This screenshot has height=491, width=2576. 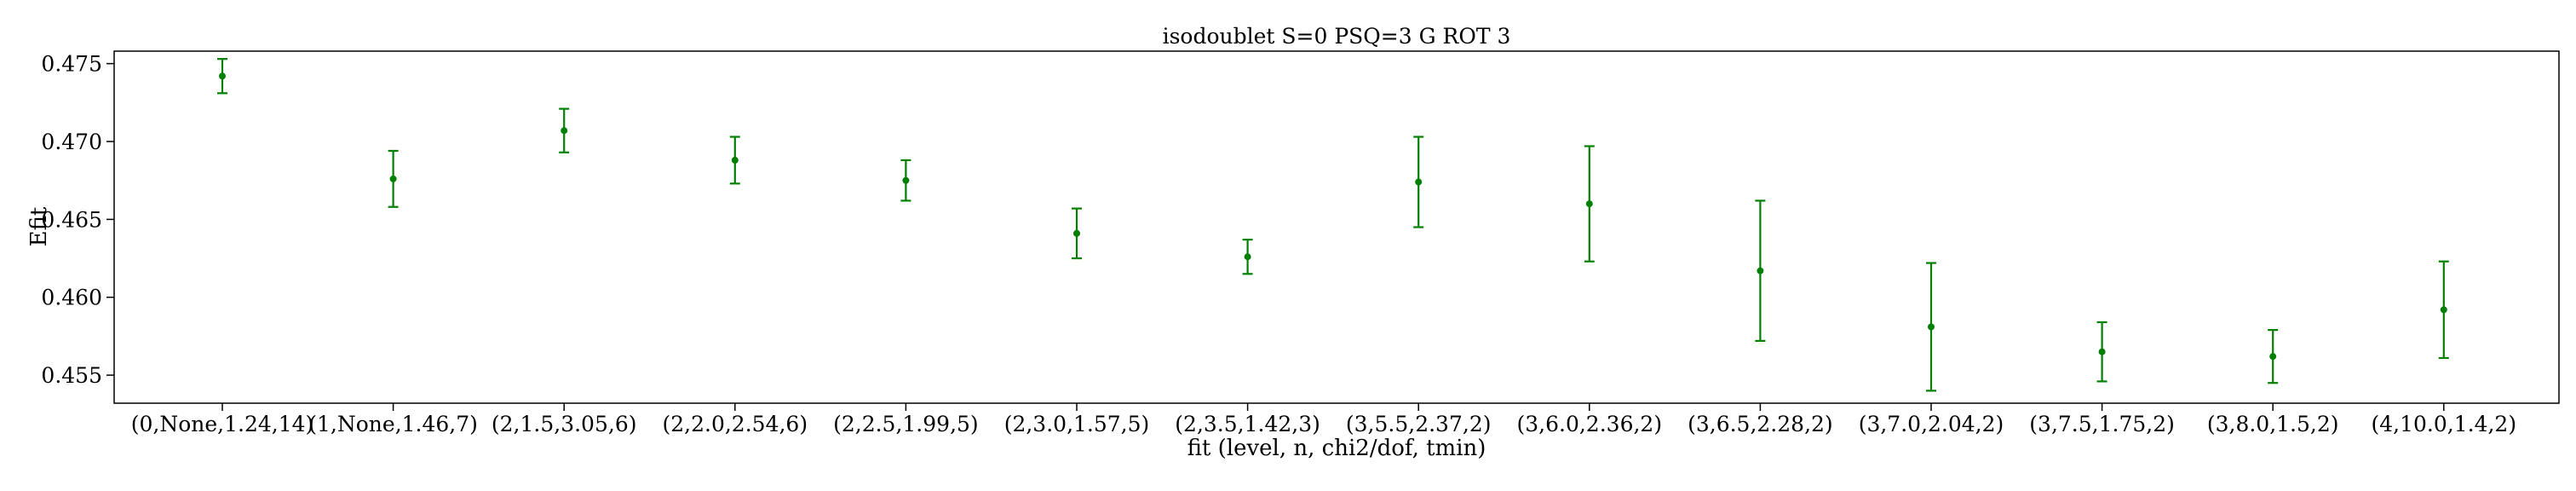 I want to click on y-axis-label: Efit, so click(x=39, y=226).